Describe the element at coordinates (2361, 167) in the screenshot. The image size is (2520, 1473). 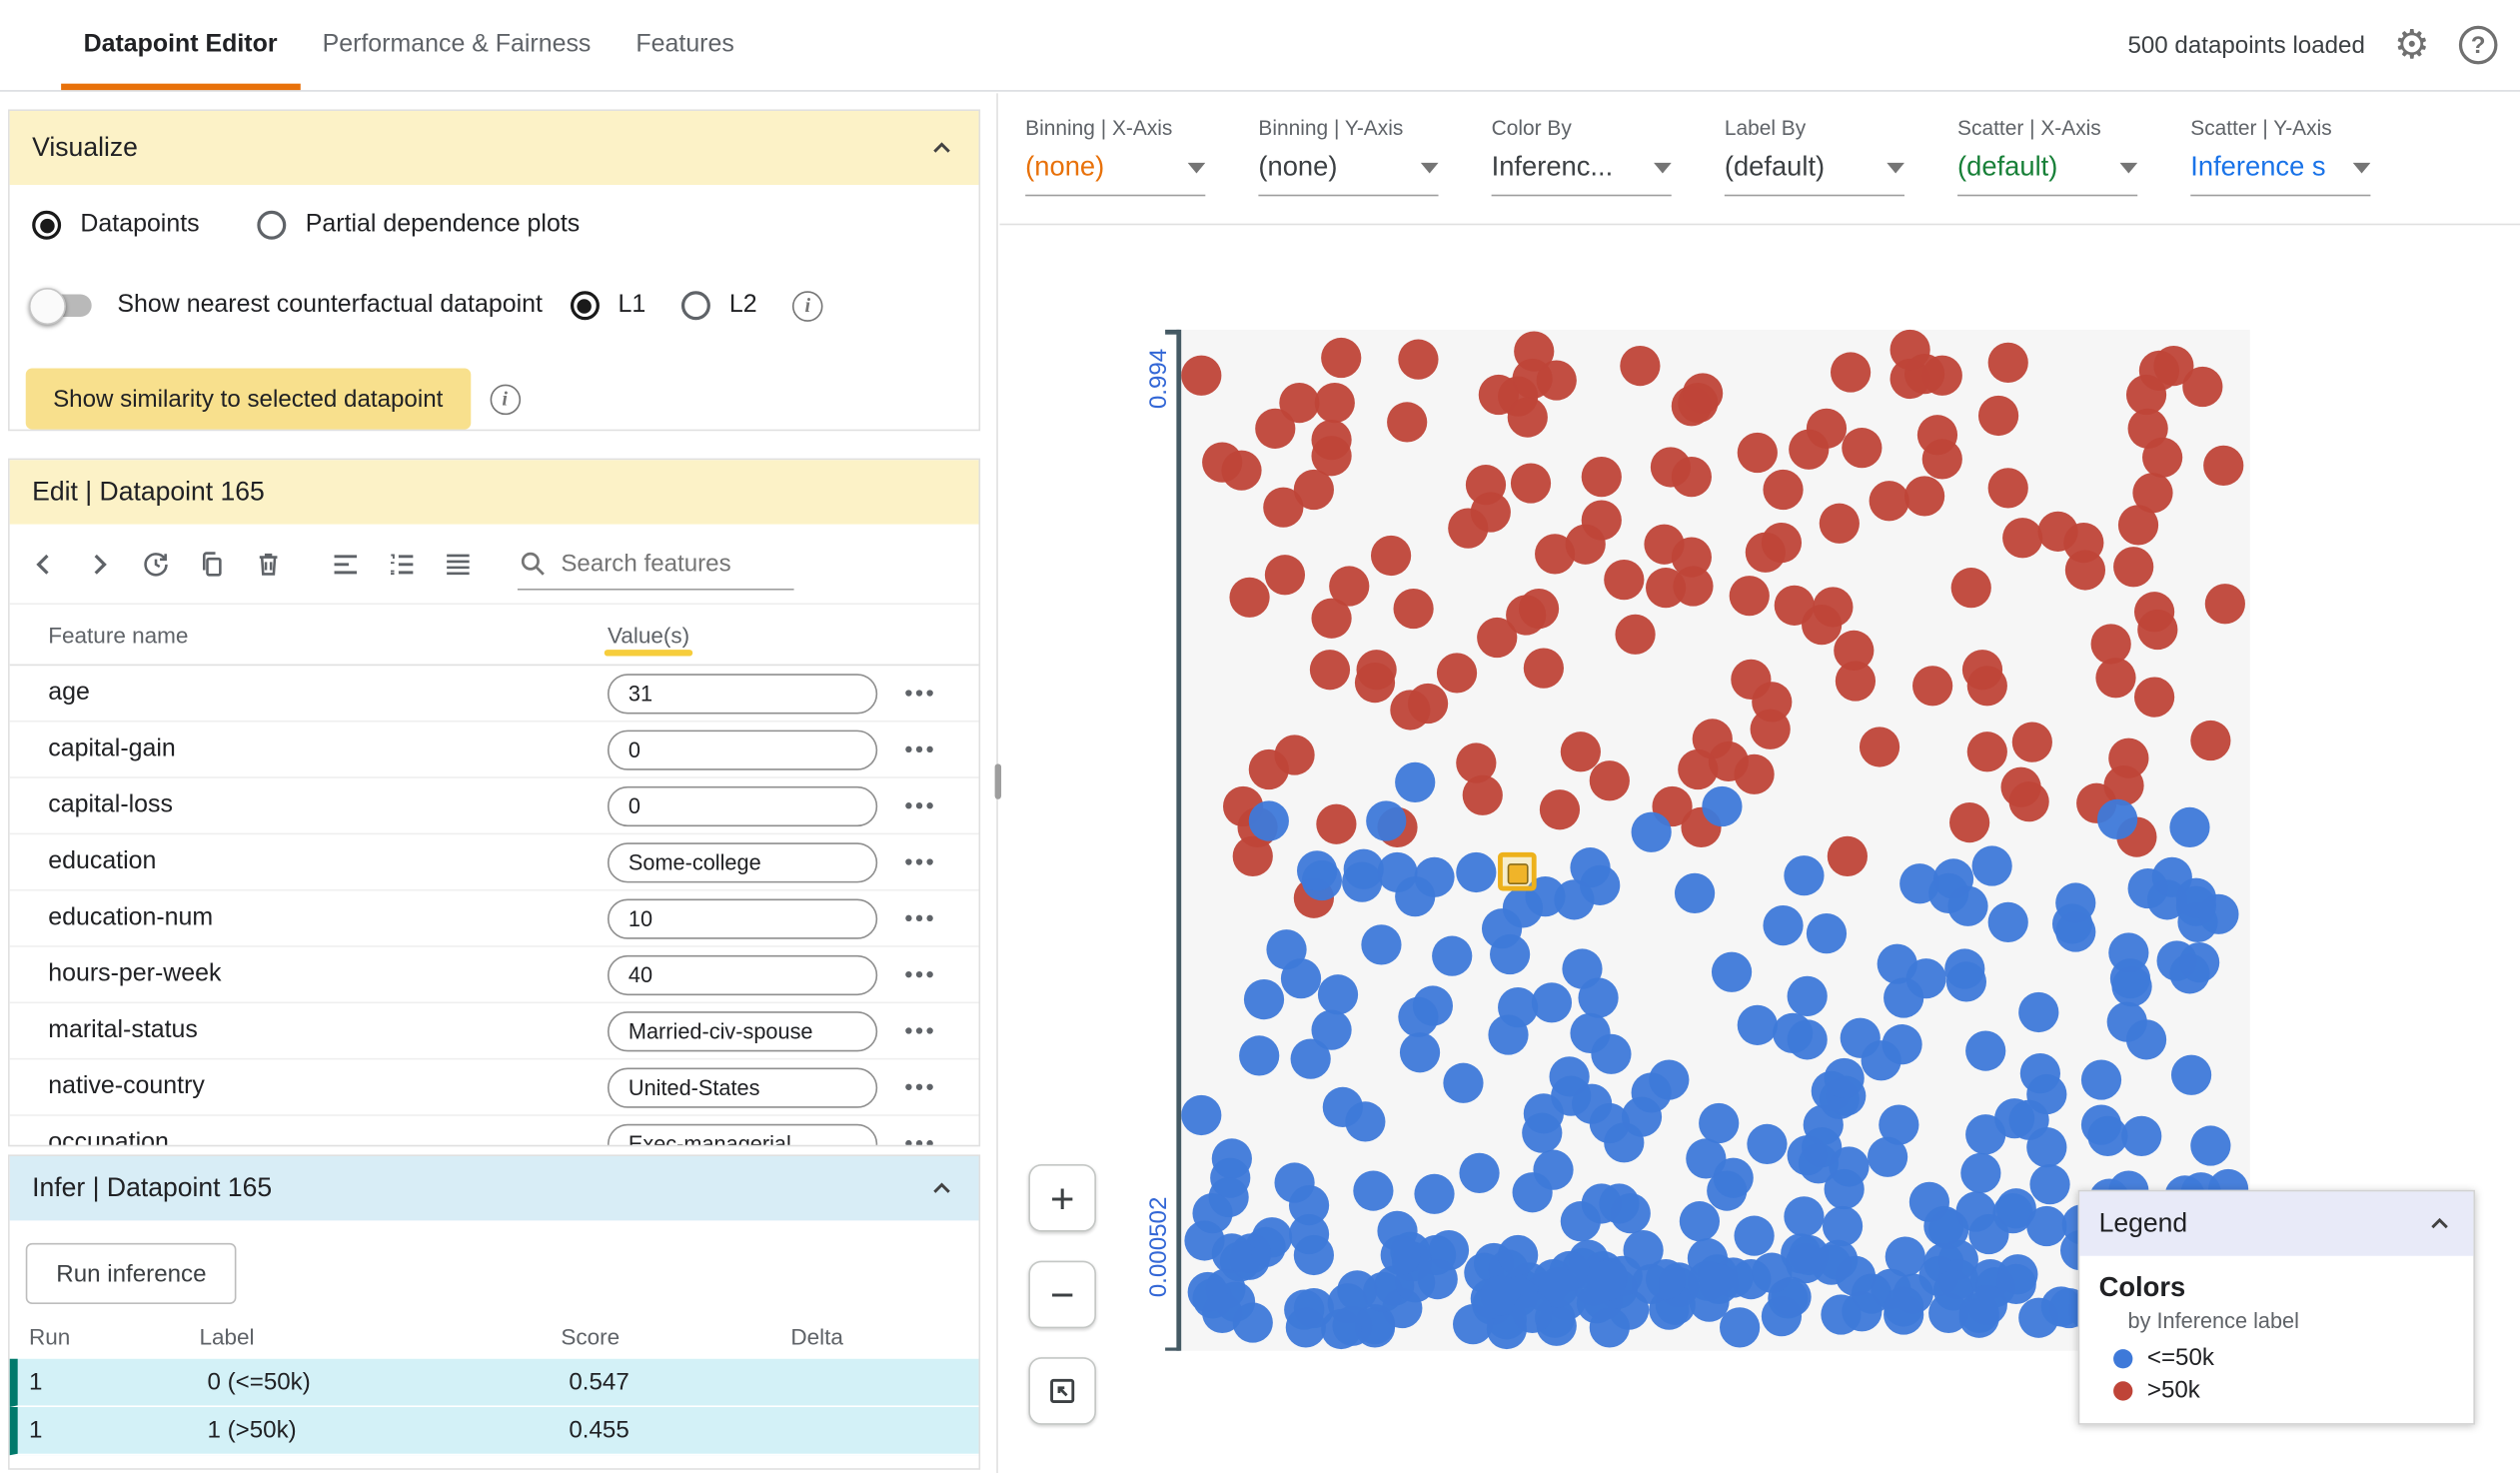
I see `chevron-down-icon` at that location.